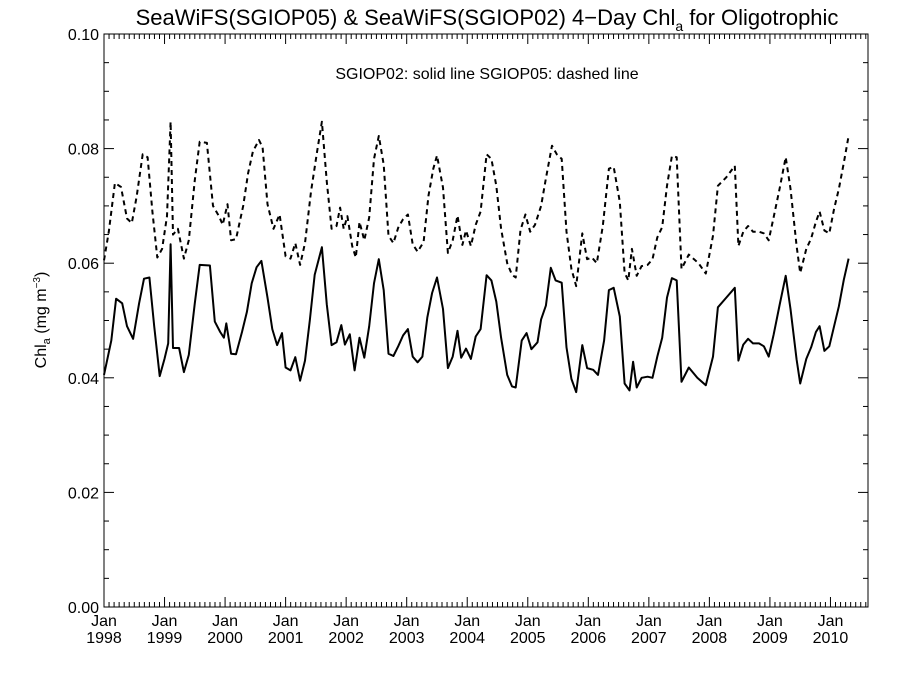  I want to click on x-tick-year-label: 2001, so click(286, 638).